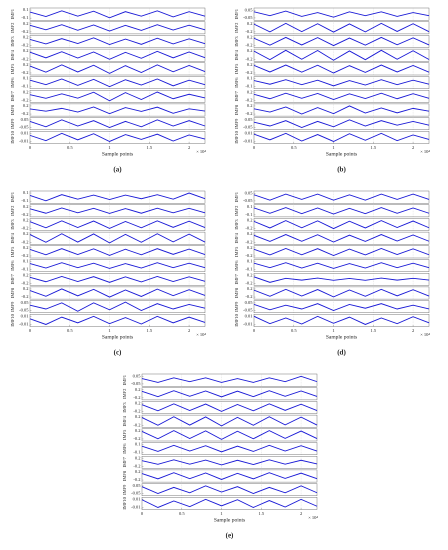  I want to click on panel-label: (c), so click(118, 353).